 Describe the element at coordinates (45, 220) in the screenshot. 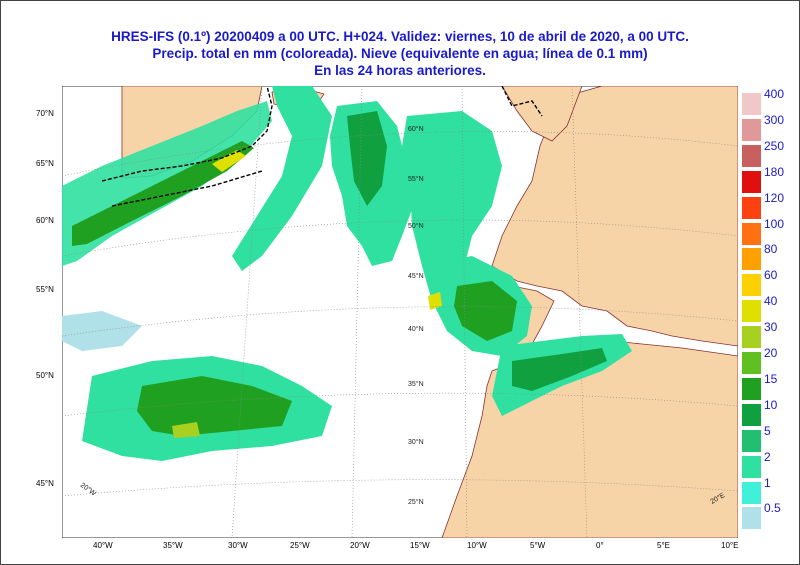

I see `lat-label-60: 60°N` at that location.